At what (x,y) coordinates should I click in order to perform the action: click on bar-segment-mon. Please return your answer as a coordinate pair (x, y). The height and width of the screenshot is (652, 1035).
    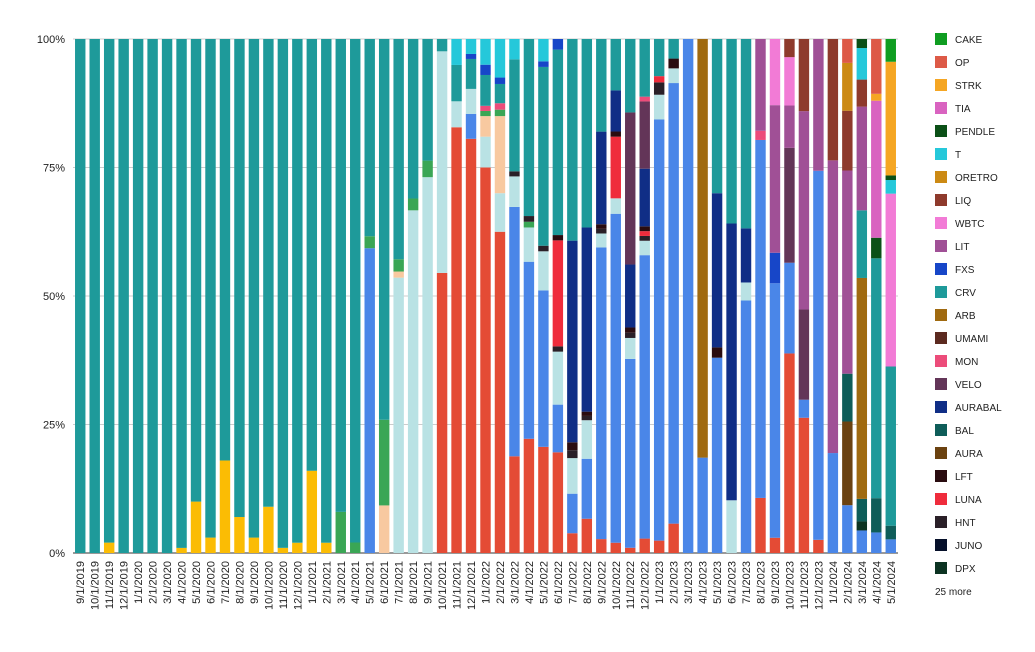
    Looking at the image, I should click on (485, 108).